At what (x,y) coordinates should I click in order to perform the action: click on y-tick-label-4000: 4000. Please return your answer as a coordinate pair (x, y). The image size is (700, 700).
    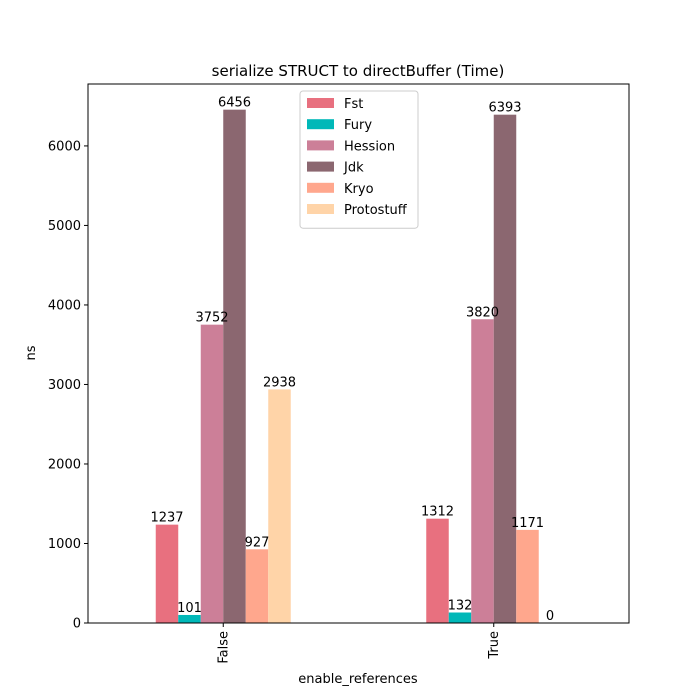
    Looking at the image, I should click on (64, 305).